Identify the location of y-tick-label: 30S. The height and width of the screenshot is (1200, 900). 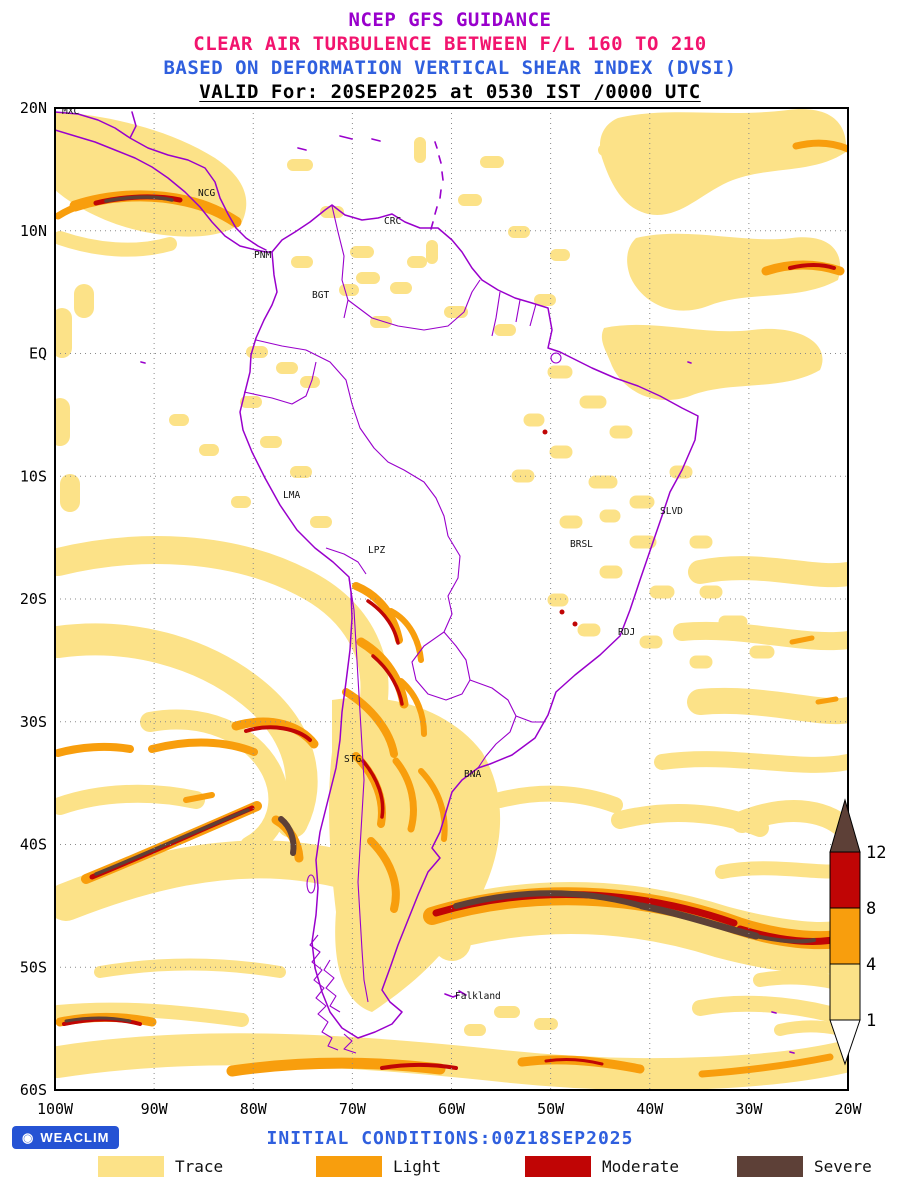
(33, 722).